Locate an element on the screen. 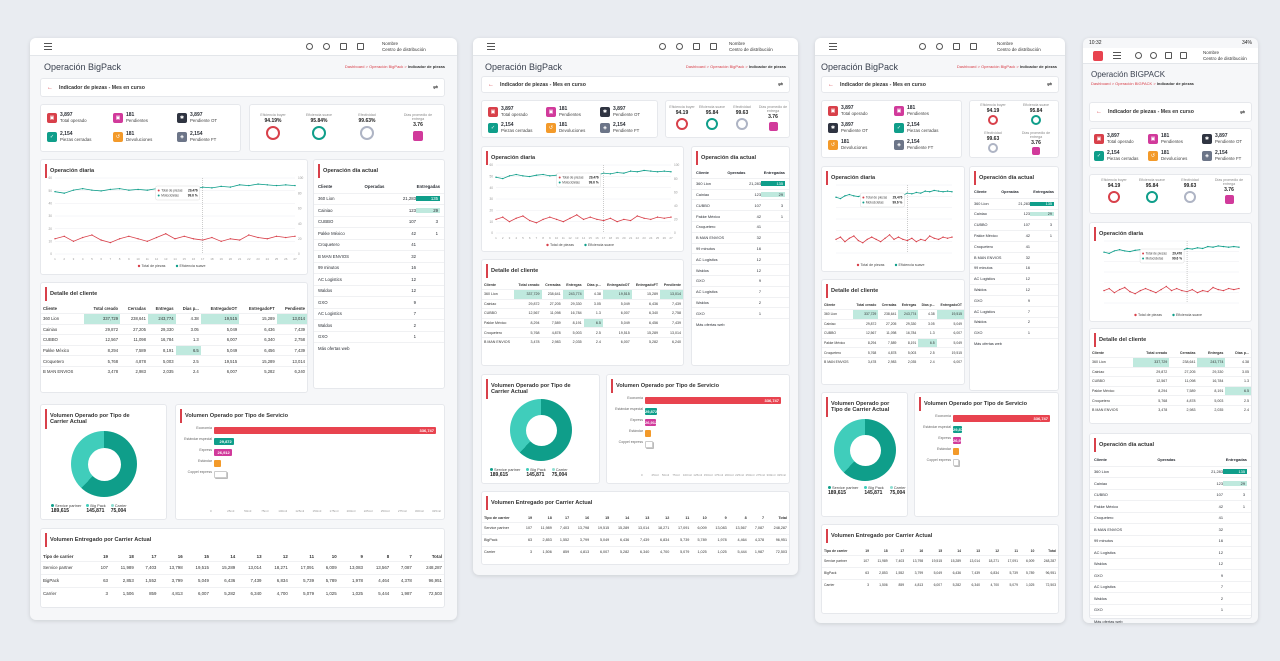  column-header: 18 is located at coordinates (549, 518).